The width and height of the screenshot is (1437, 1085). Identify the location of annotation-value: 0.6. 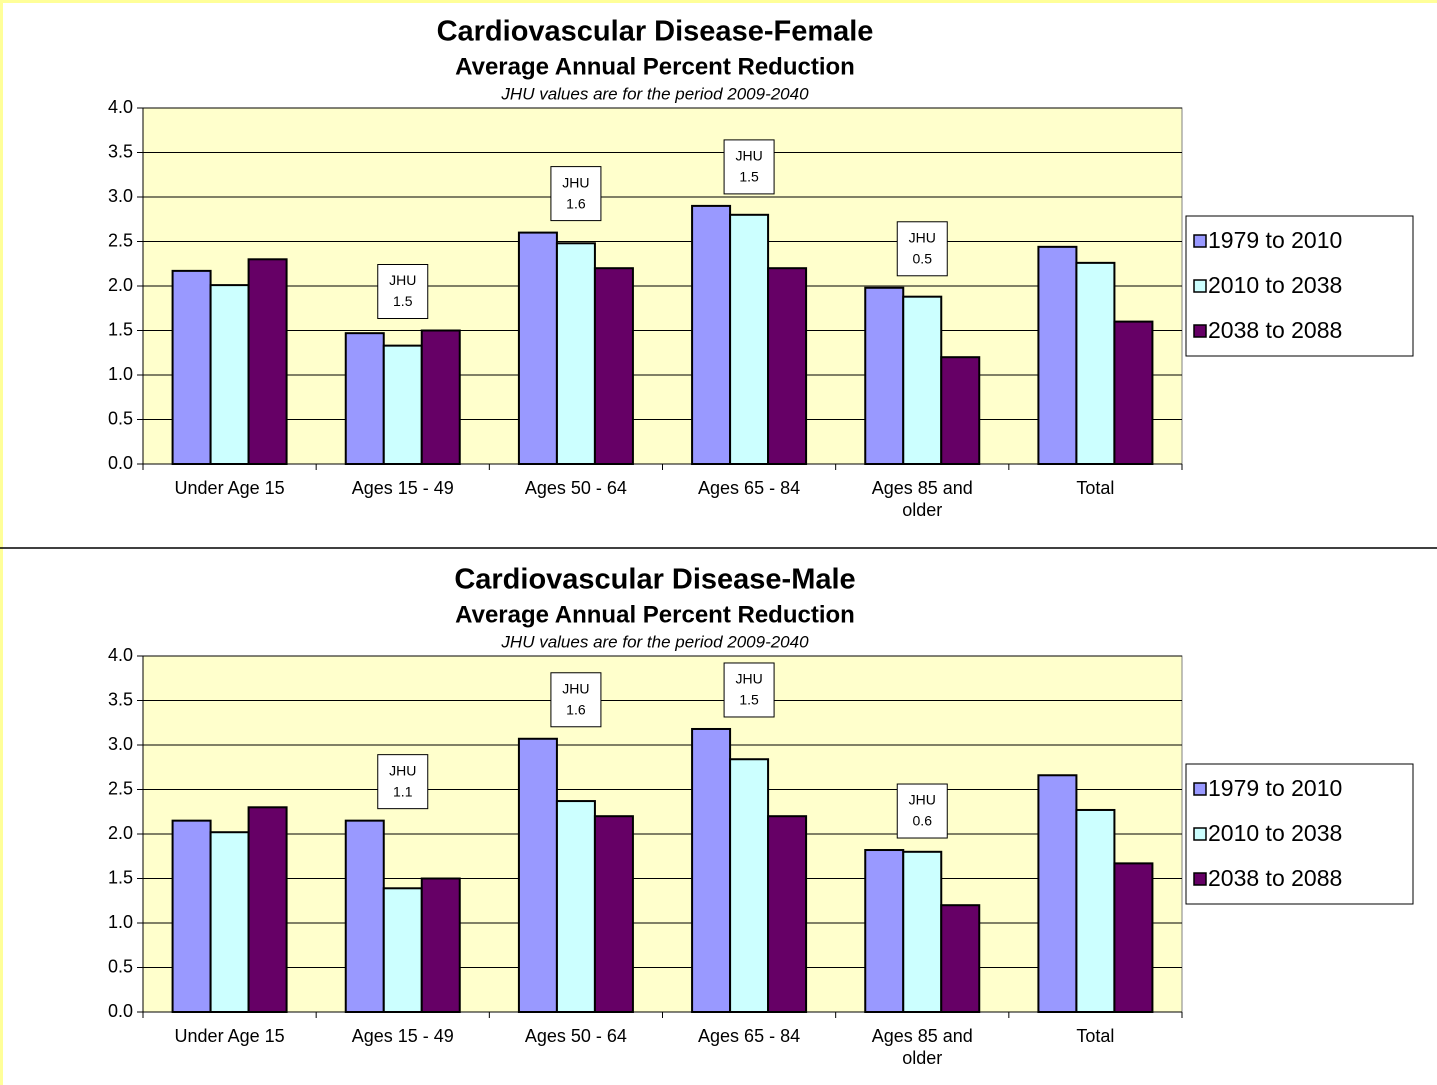
(923, 821).